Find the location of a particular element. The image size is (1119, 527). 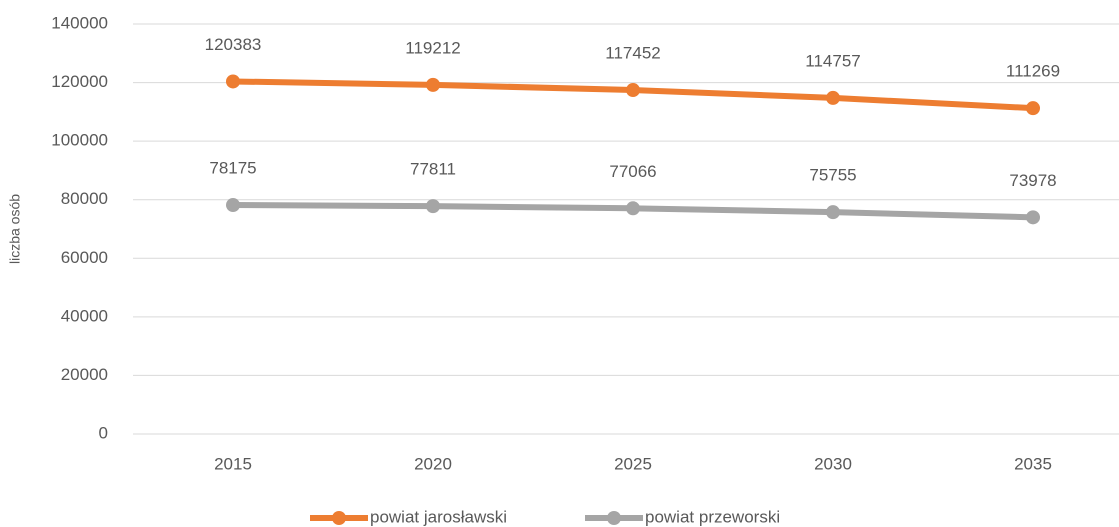

y-tick-label: 120000 is located at coordinates (79, 81).